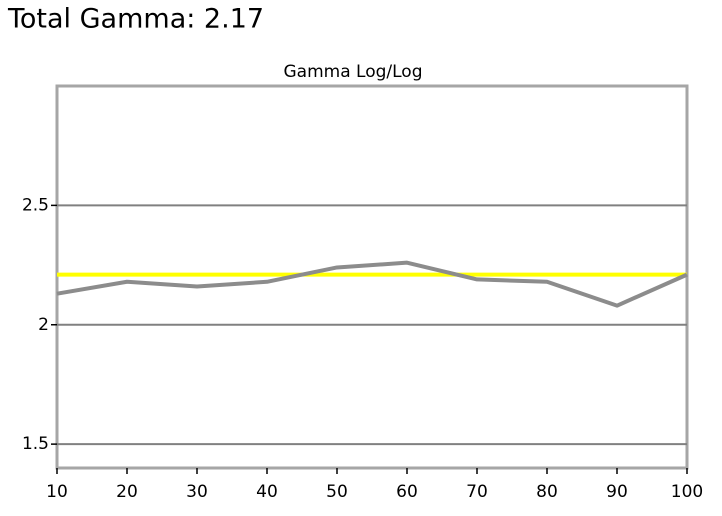  I want to click on chart-title: Gamma Log/Log, so click(353, 72).